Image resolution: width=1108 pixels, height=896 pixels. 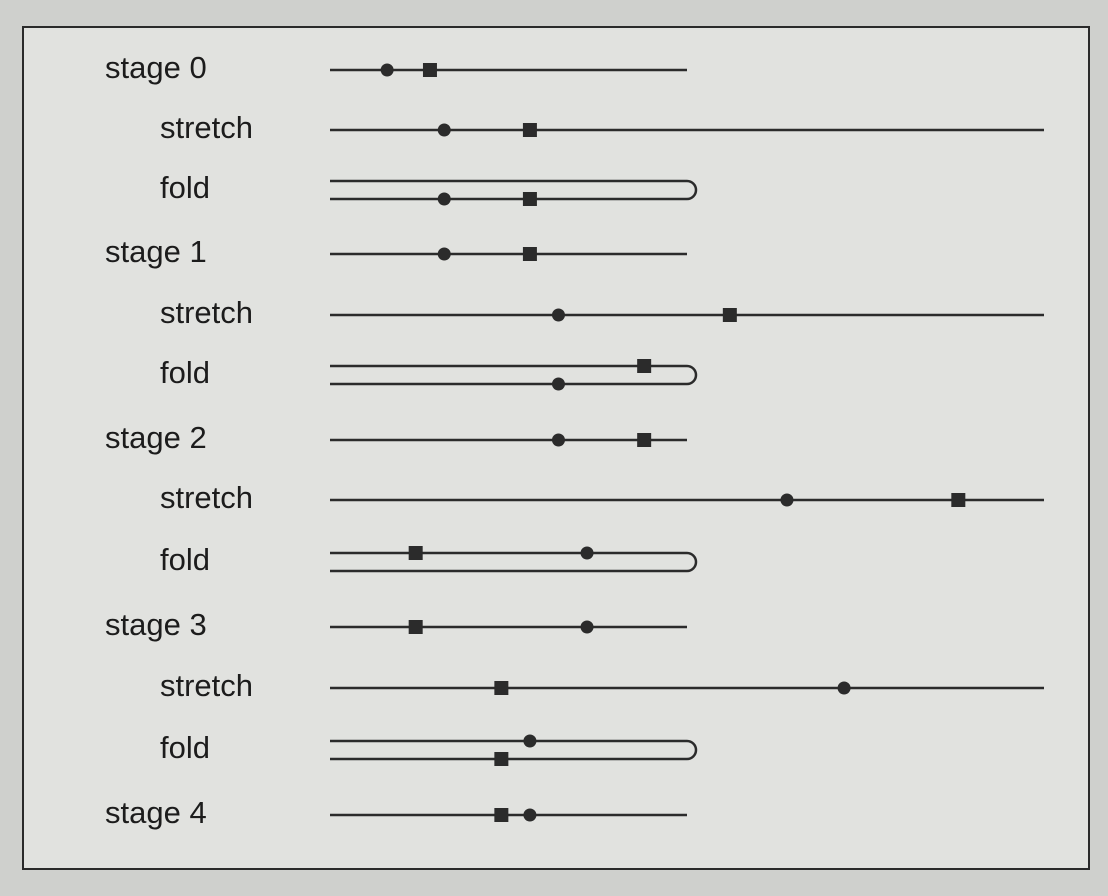 I want to click on stage-label: stage 2, so click(x=156, y=437).